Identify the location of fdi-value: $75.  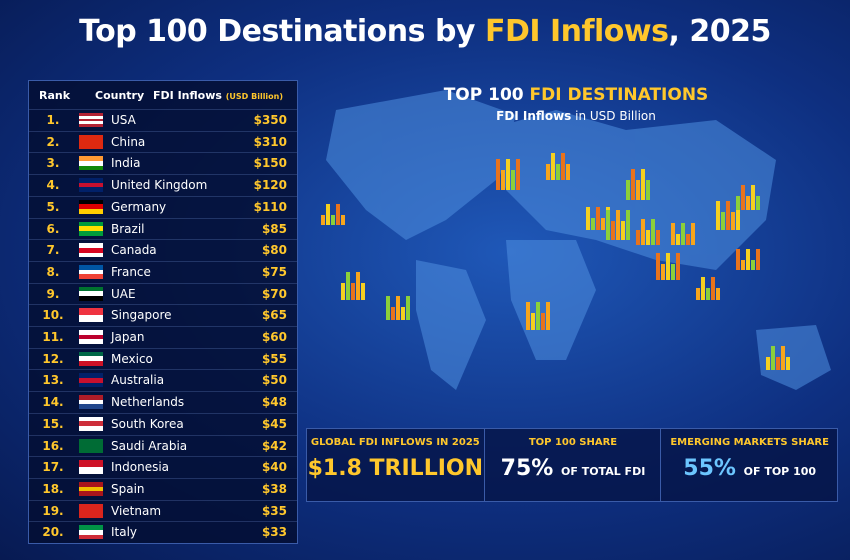
(274, 271).